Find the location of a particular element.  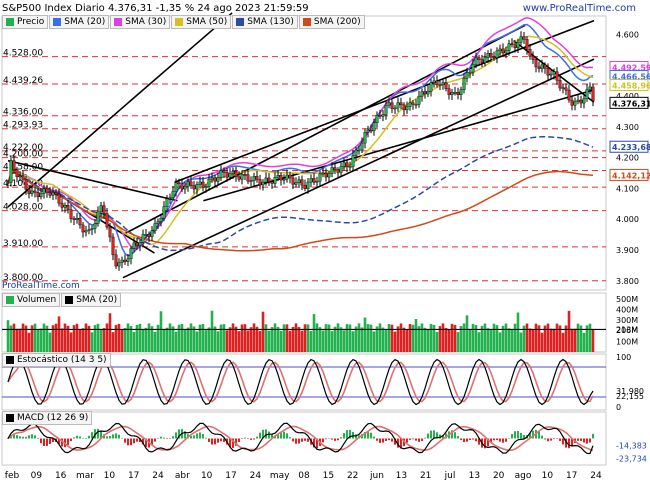

volume-legend-item: SMA (20) is located at coordinates (91, 300).